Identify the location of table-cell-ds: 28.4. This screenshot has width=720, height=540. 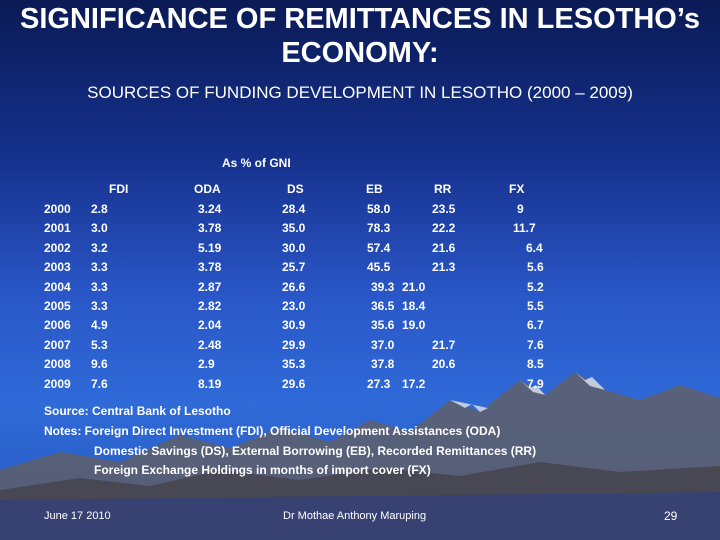
(294, 209).